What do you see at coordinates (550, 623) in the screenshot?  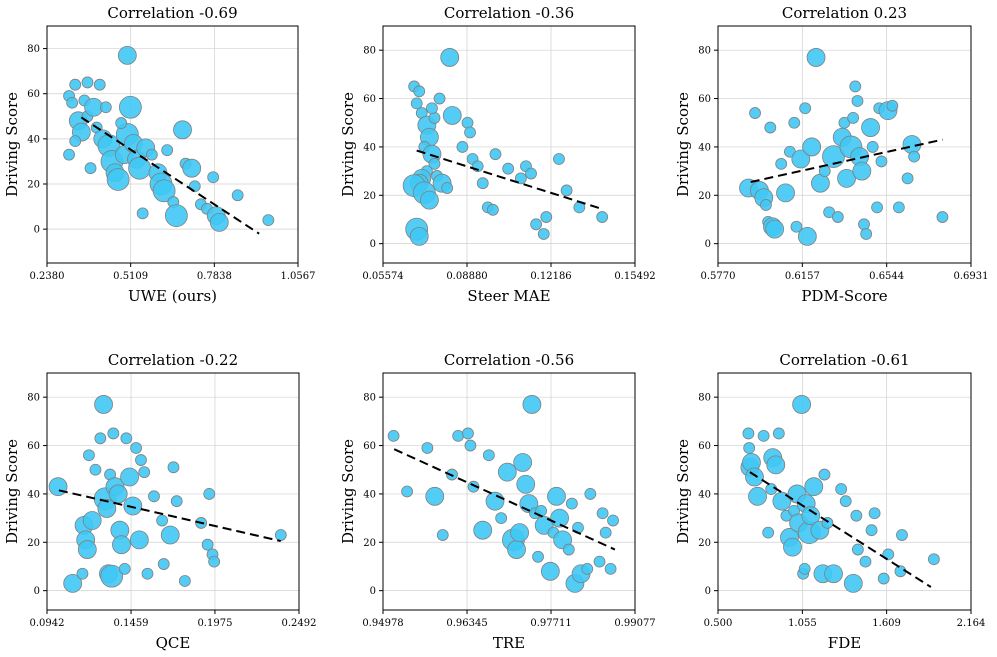 I see `x-tick-label: 0.97711` at bounding box center [550, 623].